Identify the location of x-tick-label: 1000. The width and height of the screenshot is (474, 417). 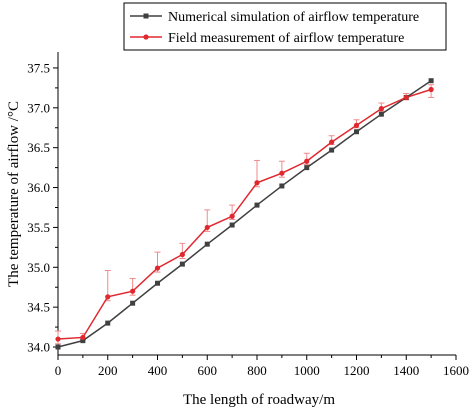
(307, 370).